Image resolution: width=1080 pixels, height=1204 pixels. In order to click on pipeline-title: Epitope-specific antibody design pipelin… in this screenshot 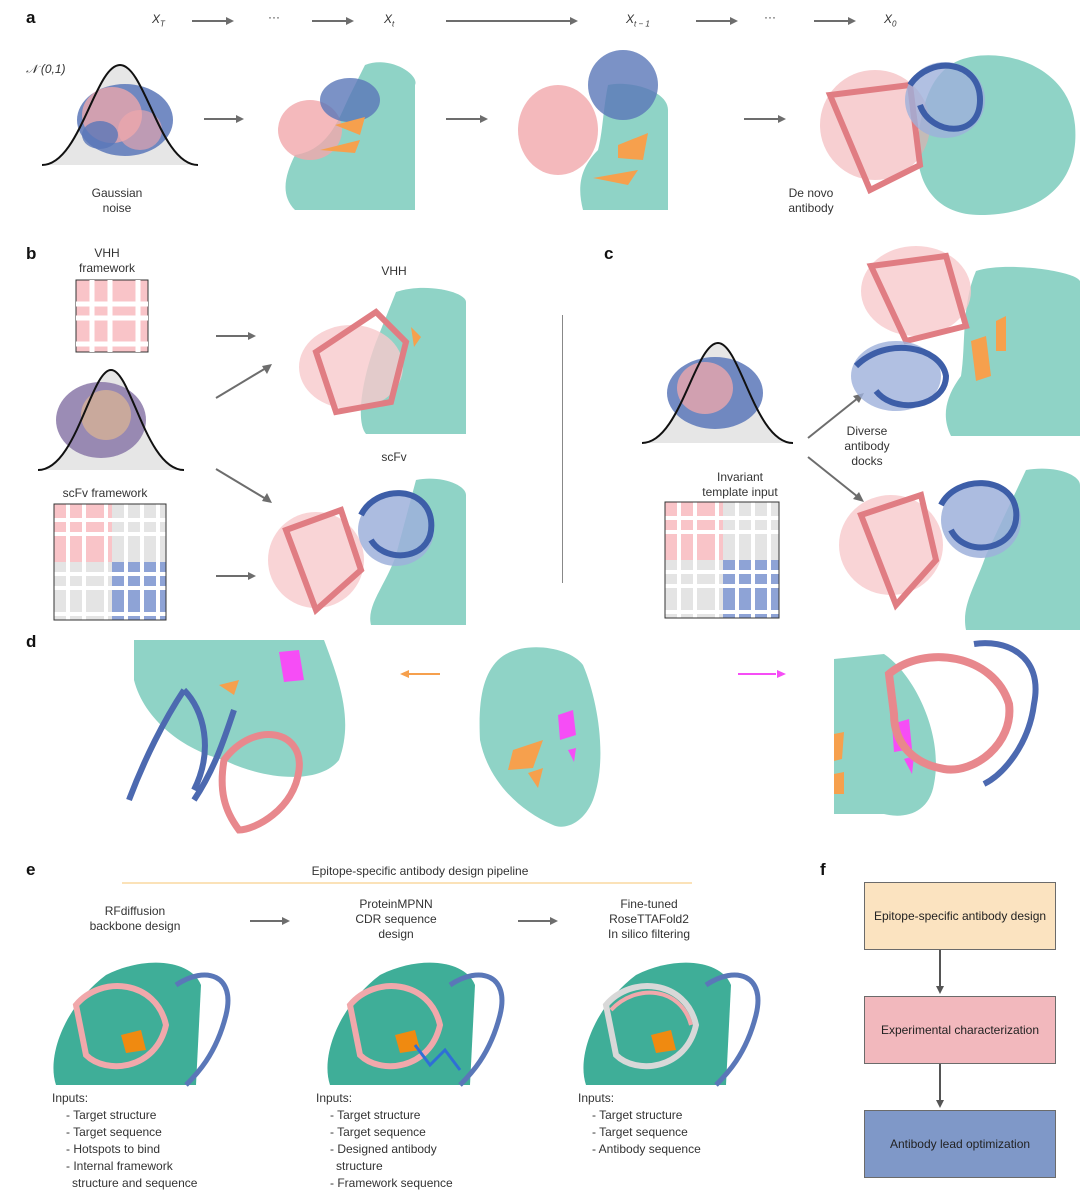, I will do `click(420, 871)`.